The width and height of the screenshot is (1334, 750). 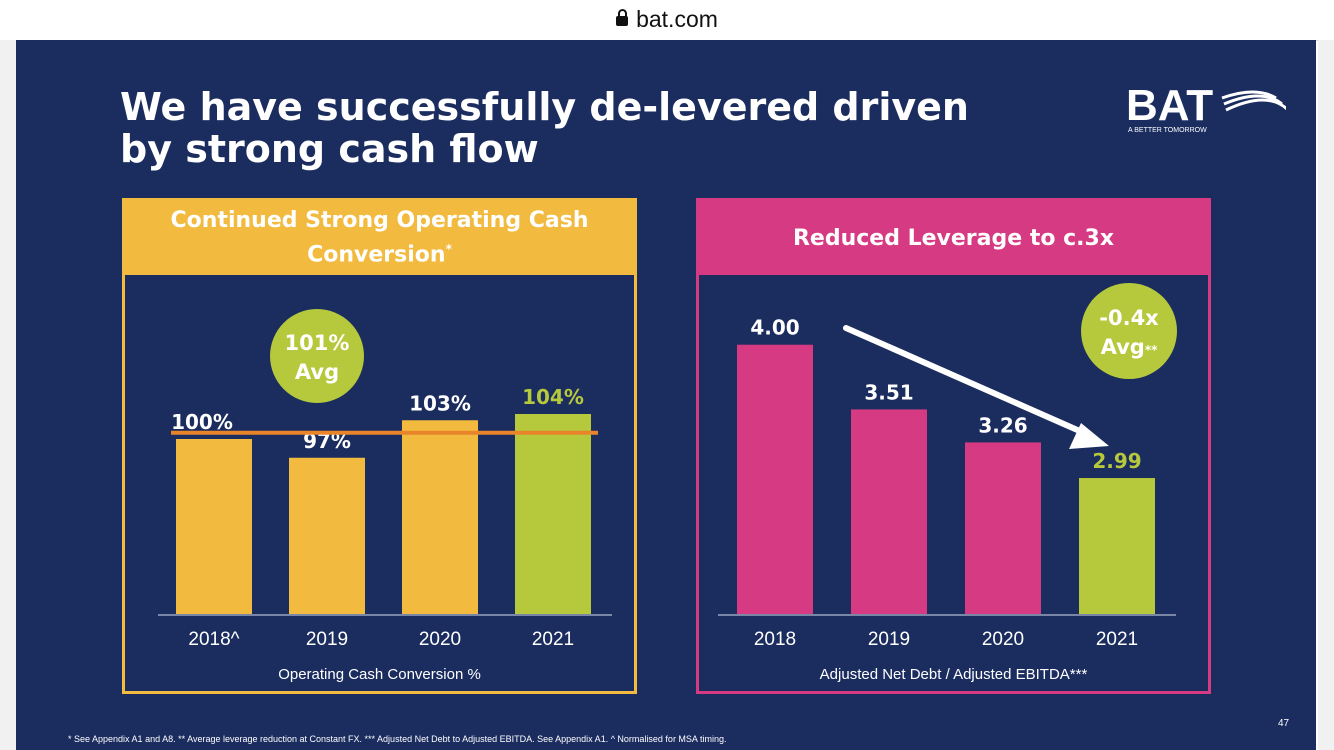 What do you see at coordinates (1089, 436) in the screenshot?
I see `trend-arrow-head` at bounding box center [1089, 436].